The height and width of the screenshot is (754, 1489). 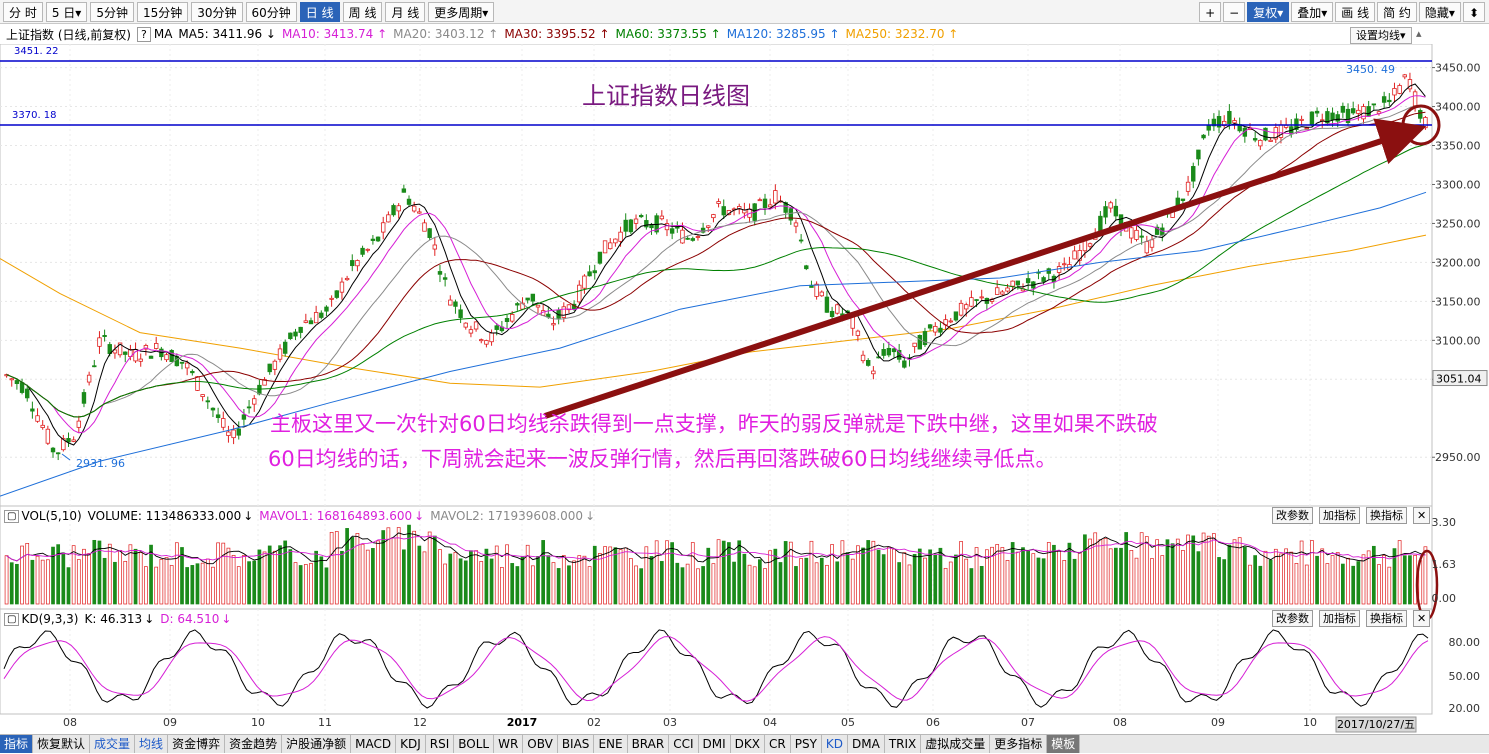 I want to click on indicator-tab: DMI, so click(x=715, y=744).